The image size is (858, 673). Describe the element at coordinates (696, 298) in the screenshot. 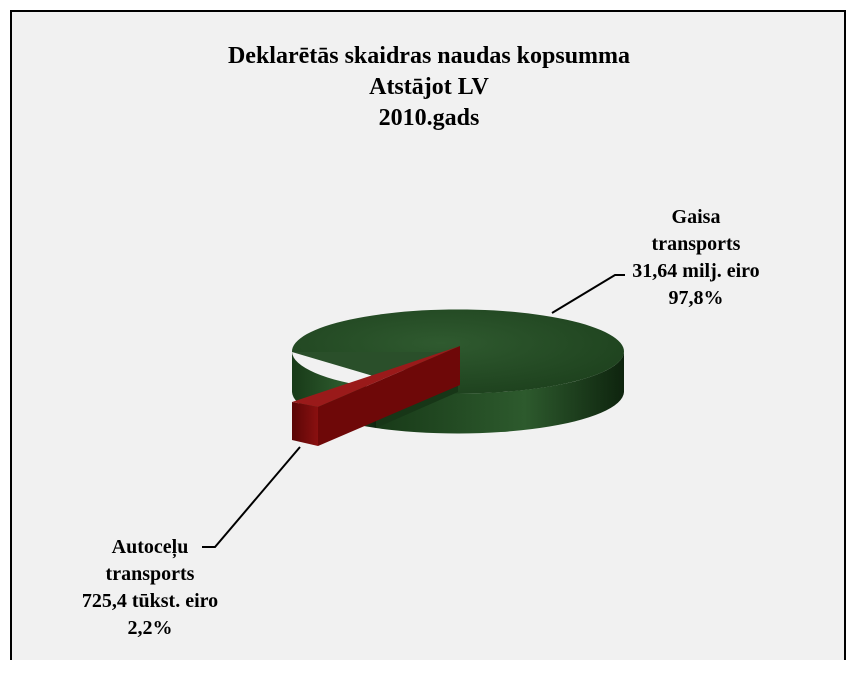

I see `label-line: 97,8%` at that location.